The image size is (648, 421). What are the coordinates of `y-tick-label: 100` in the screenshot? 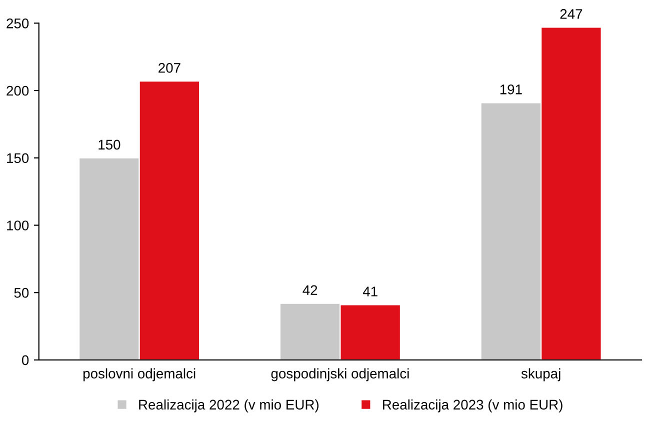 It's located at (18, 225).